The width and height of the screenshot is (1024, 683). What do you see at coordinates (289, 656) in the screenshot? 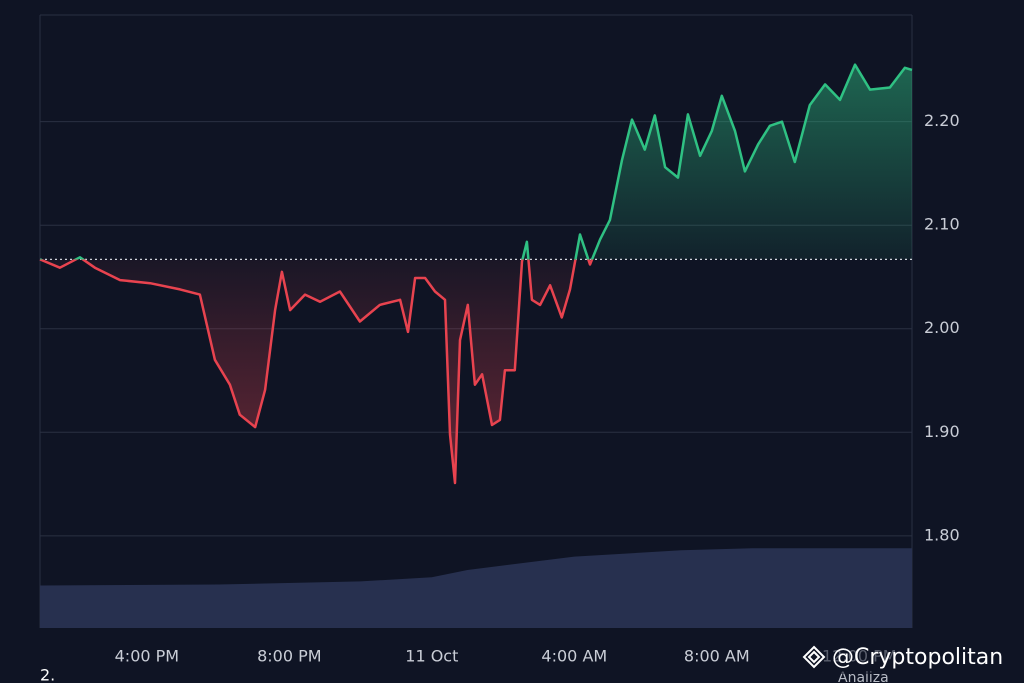
I see `x-tick-label: 8:00 PM` at bounding box center [289, 656].